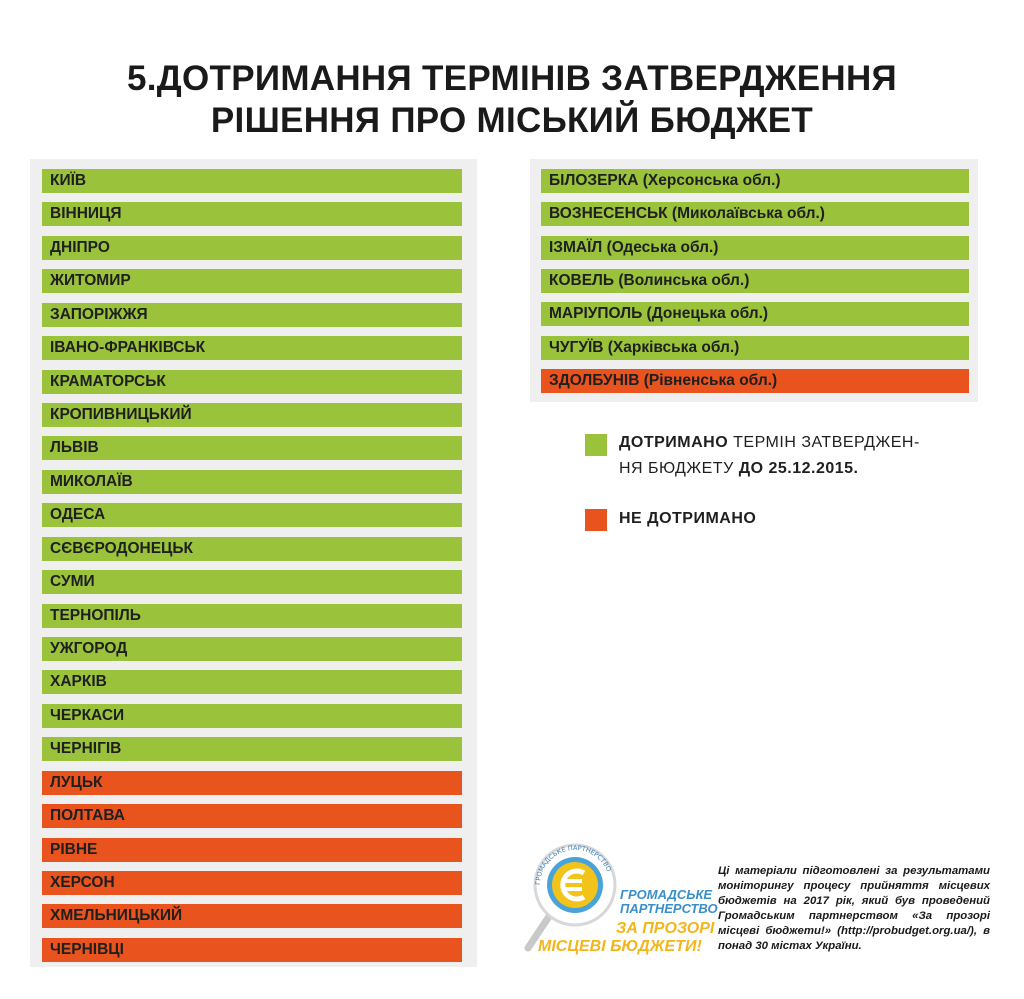 The height and width of the screenshot is (999, 1024). I want to click on left_list-row: КРАМАТОРСЬК, so click(252, 381).